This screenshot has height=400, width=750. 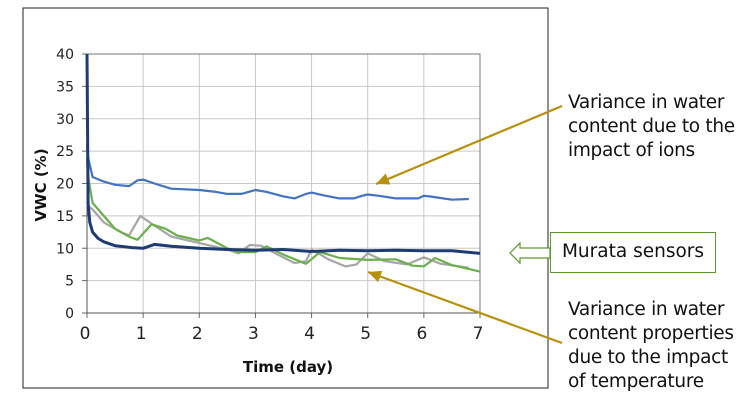 What do you see at coordinates (375, 276) in the screenshot?
I see `temperature-arrow-head` at bounding box center [375, 276].